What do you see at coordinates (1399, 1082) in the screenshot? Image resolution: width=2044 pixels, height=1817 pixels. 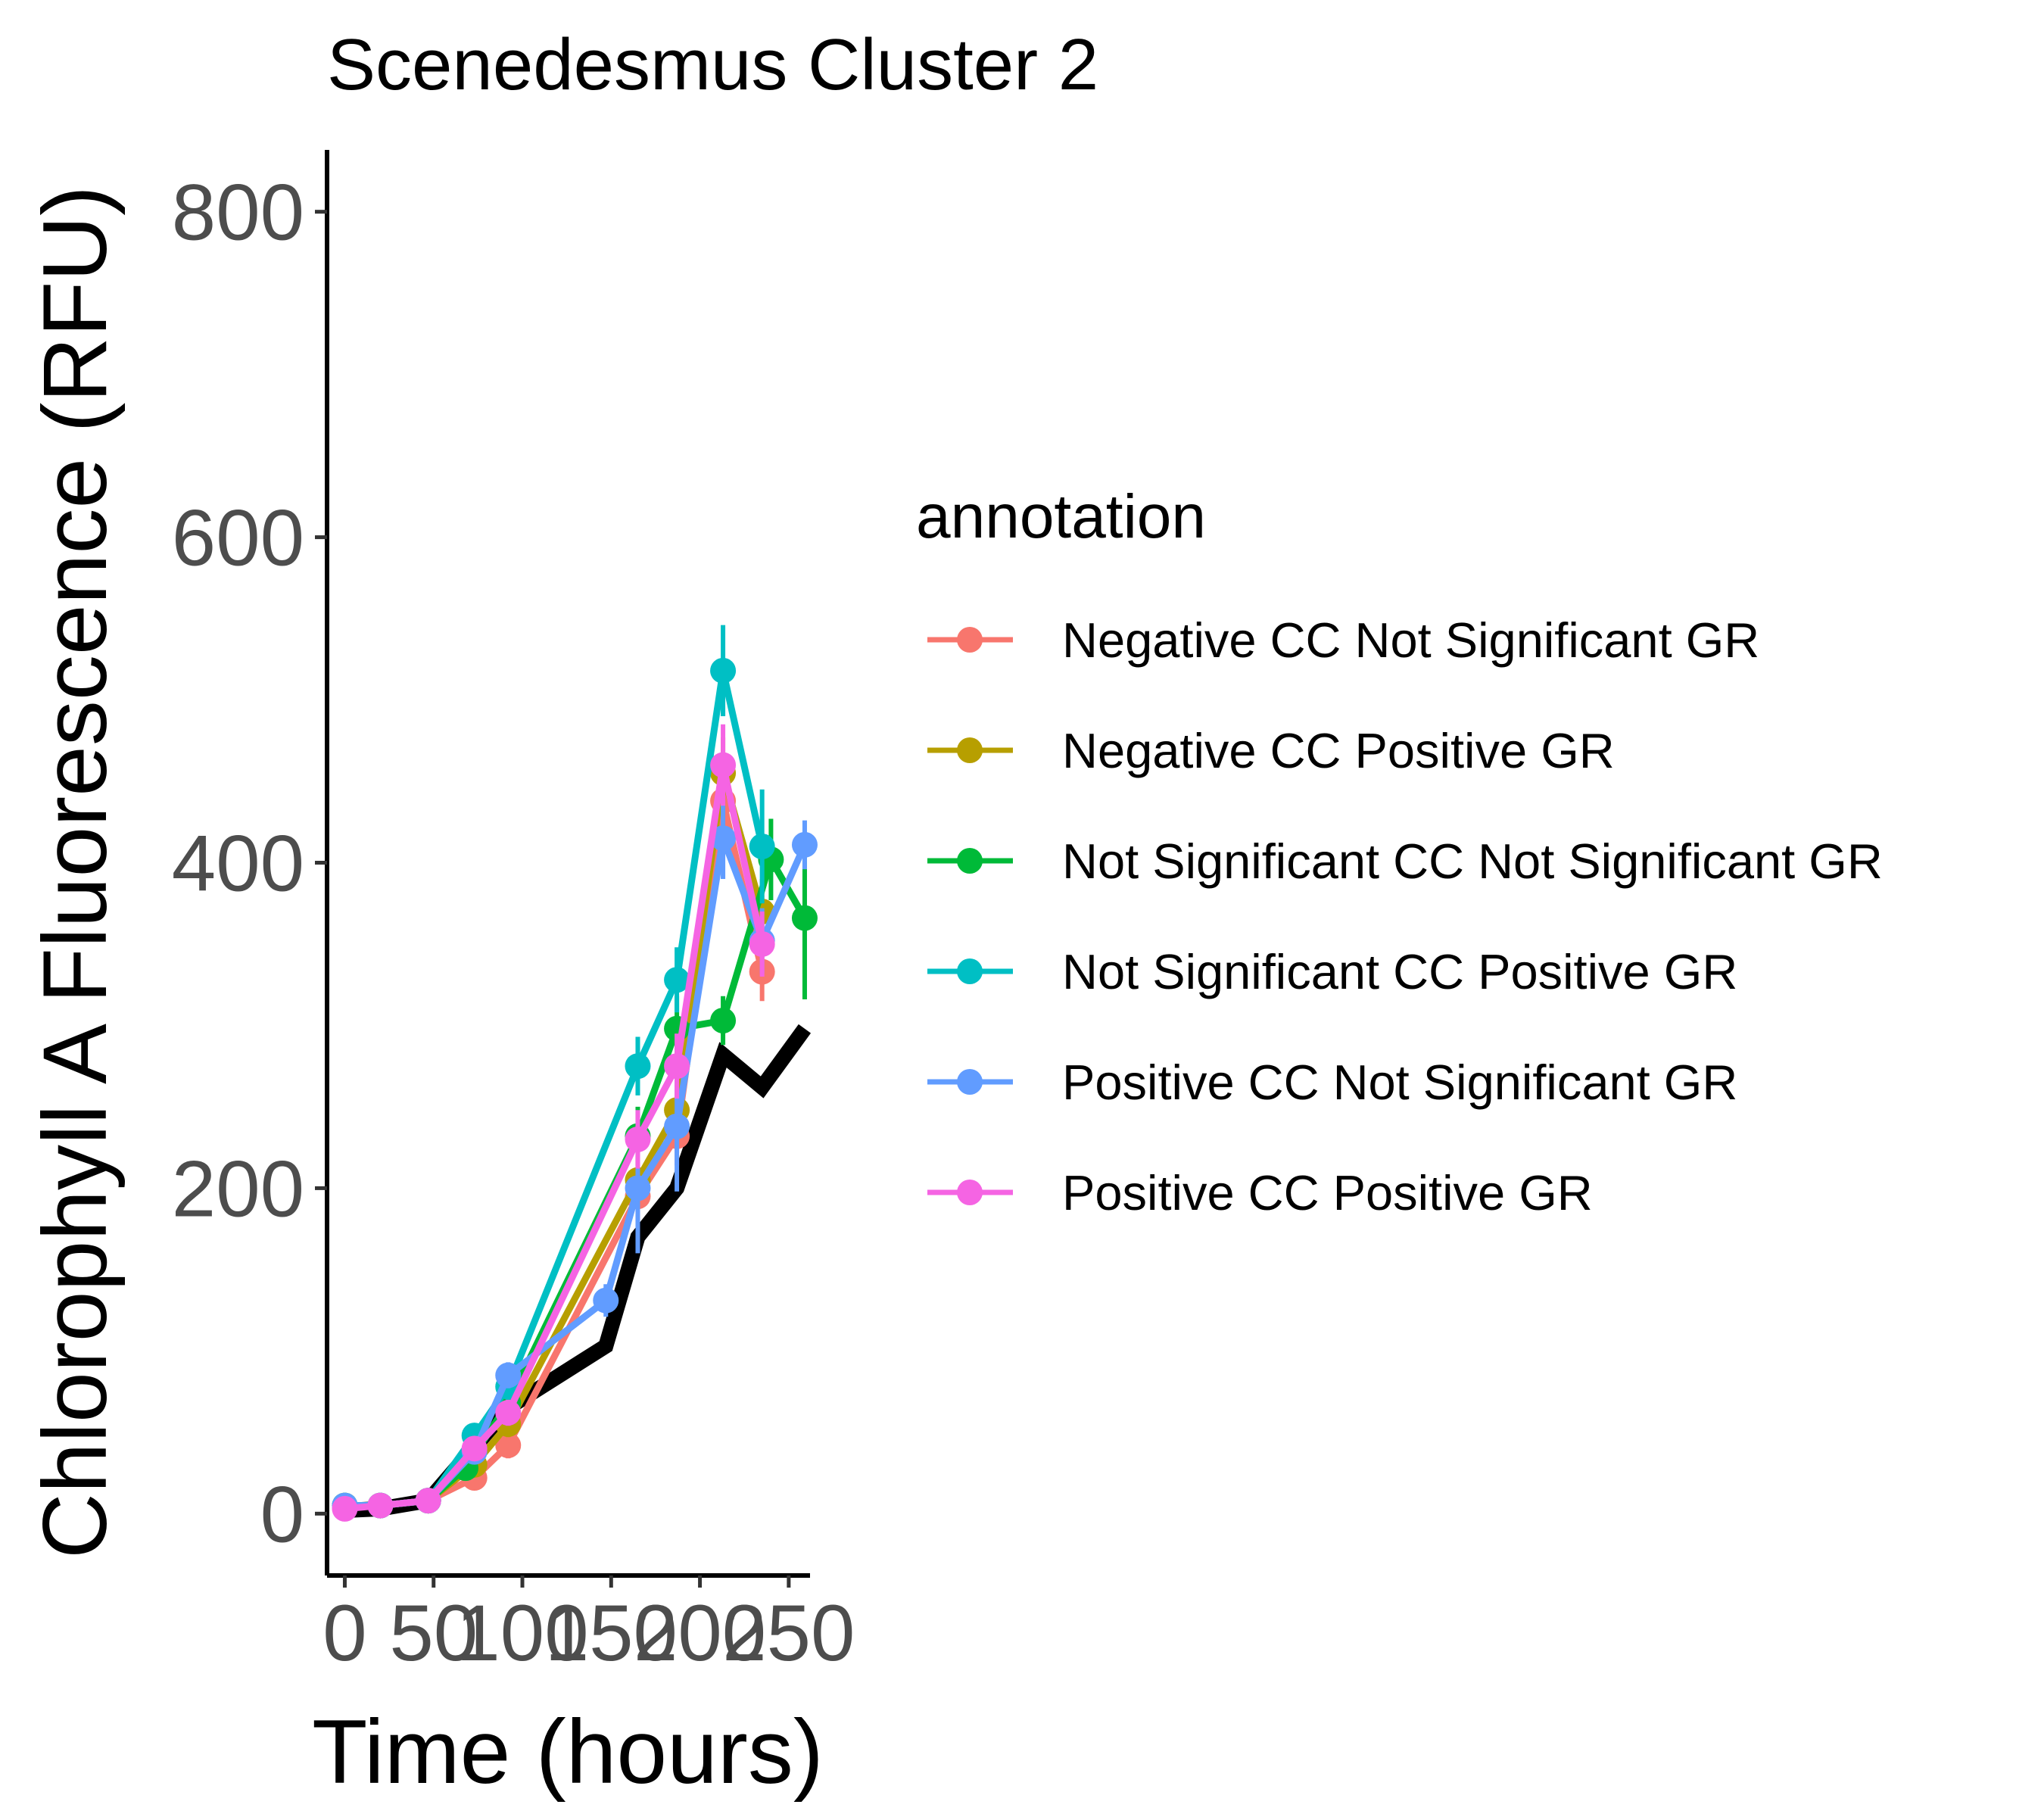 I see `legend-label: Positive CC Not Significant GR` at bounding box center [1399, 1082].